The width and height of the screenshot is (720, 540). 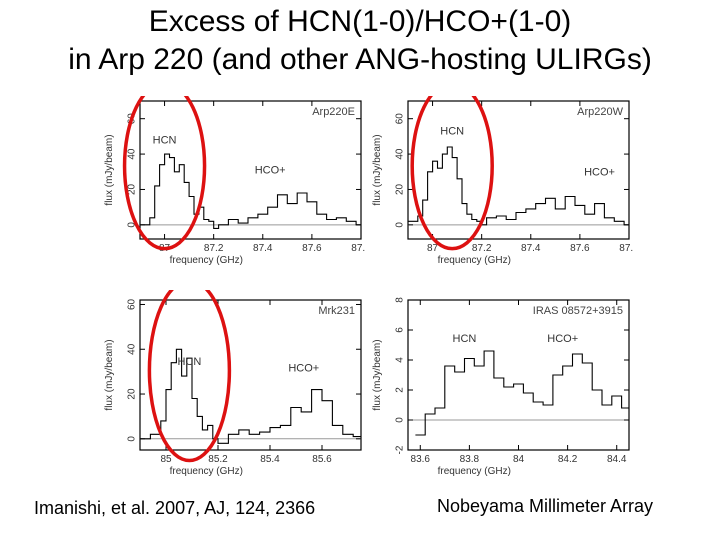 What do you see at coordinates (519, 459) in the screenshot?
I see `x-tick-label: 84` at bounding box center [519, 459].